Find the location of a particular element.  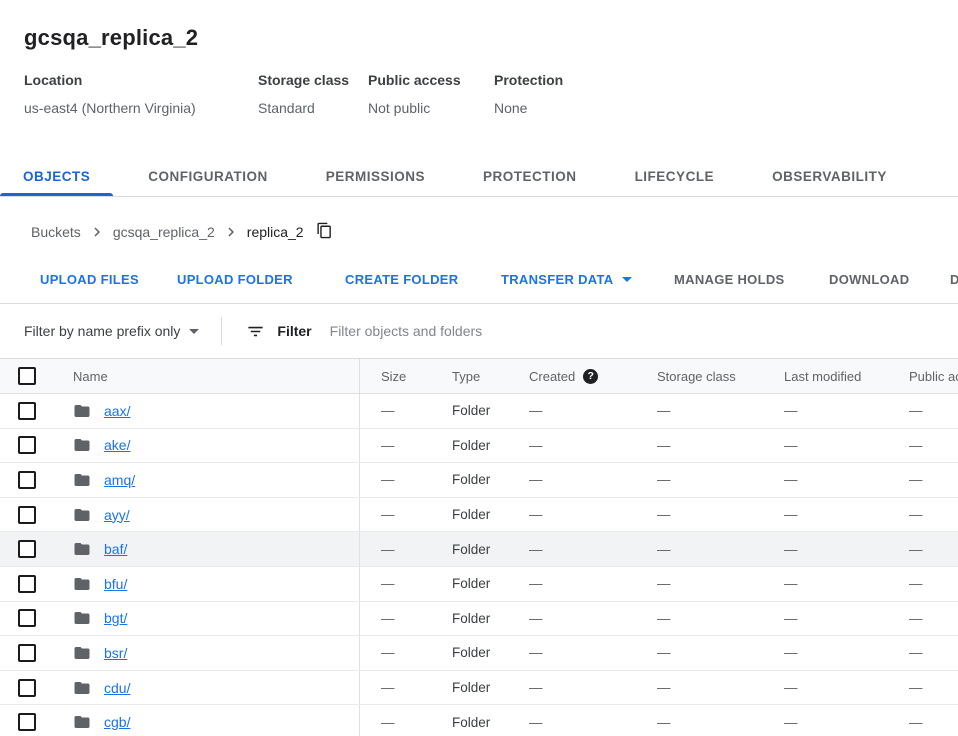

filter-scope-dropdown: Filter by name prefix only is located at coordinates (112, 331).